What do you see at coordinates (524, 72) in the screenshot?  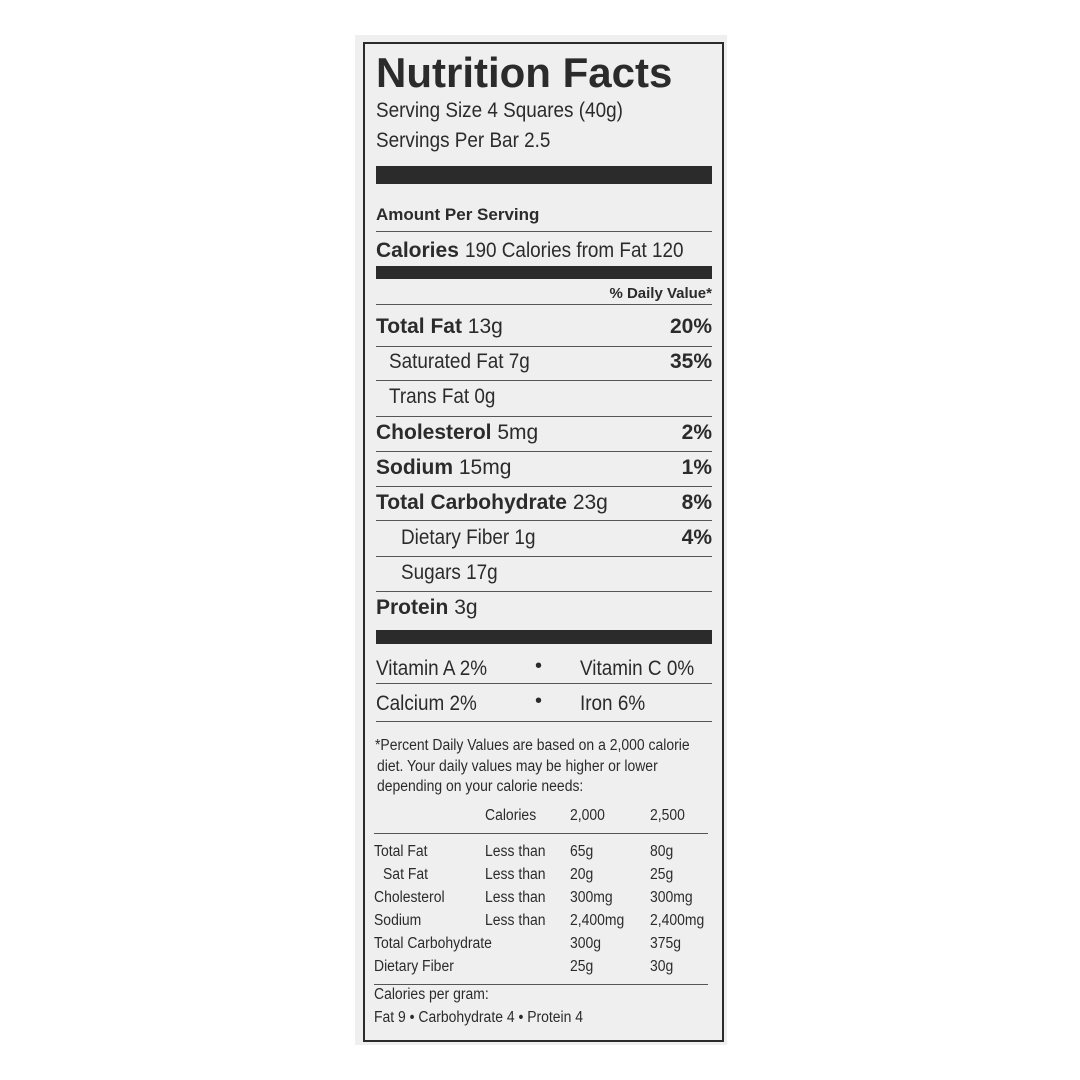 I see `title: Nutrition Facts` at bounding box center [524, 72].